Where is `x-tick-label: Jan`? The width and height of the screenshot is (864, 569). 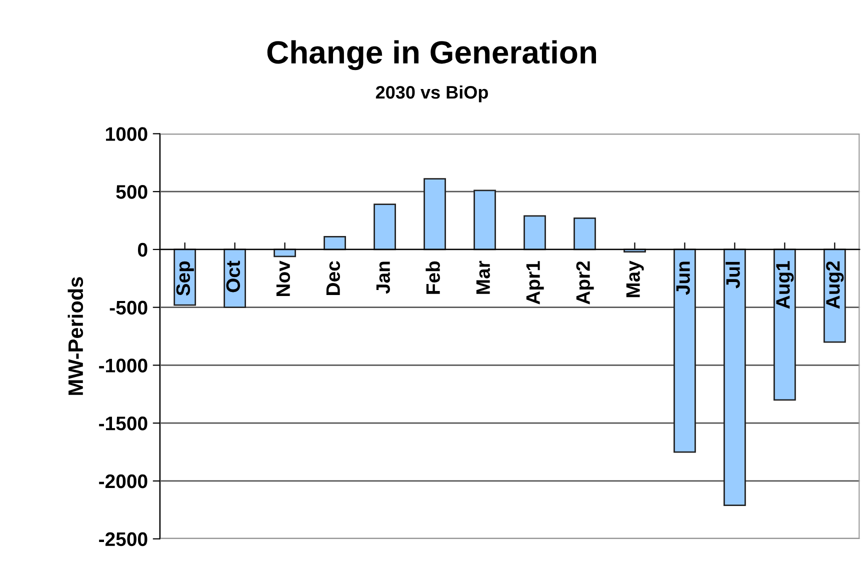
x-tick-label: Jan is located at coordinates (383, 278).